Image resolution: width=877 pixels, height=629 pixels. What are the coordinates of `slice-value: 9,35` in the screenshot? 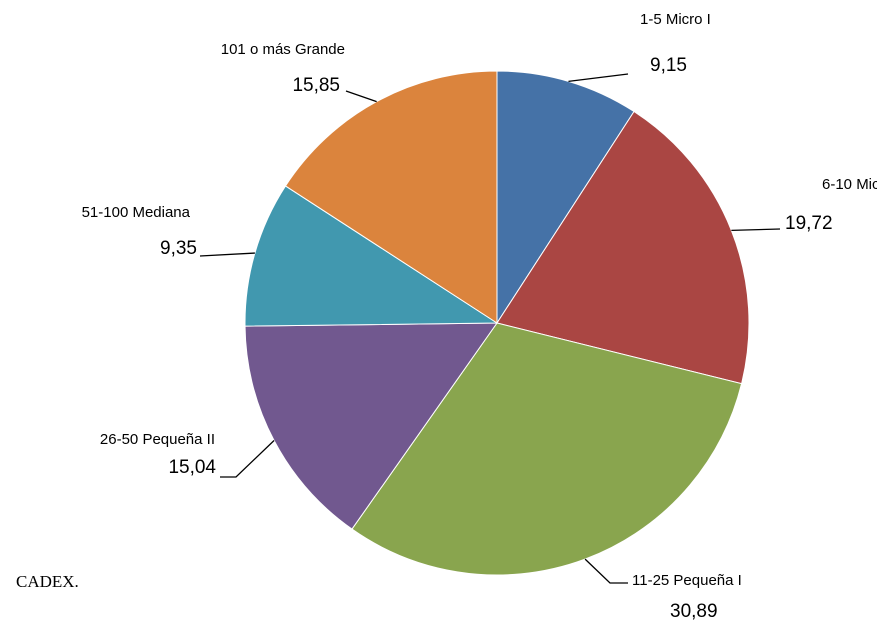 It's located at (178, 248).